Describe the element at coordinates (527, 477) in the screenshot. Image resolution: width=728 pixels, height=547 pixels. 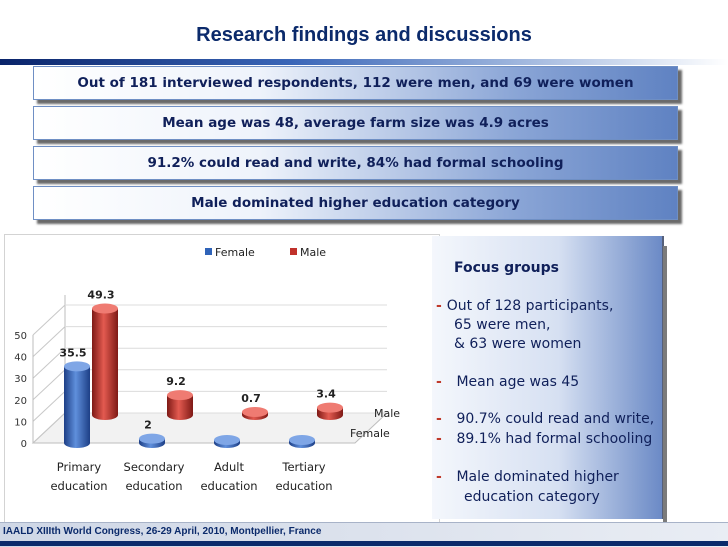
I see `focus-line-male-dominated: - Male dominated higher` at that location.